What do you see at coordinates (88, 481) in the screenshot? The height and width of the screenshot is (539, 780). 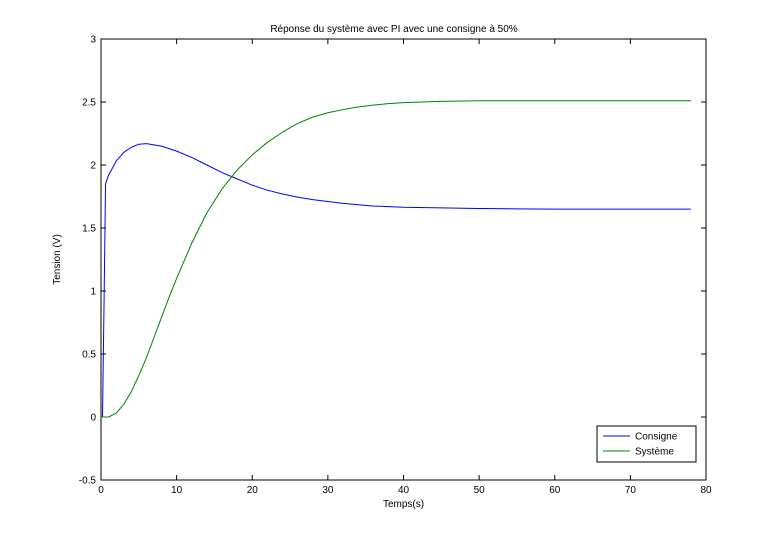 I see `y-tick-label: -0.5` at bounding box center [88, 481].